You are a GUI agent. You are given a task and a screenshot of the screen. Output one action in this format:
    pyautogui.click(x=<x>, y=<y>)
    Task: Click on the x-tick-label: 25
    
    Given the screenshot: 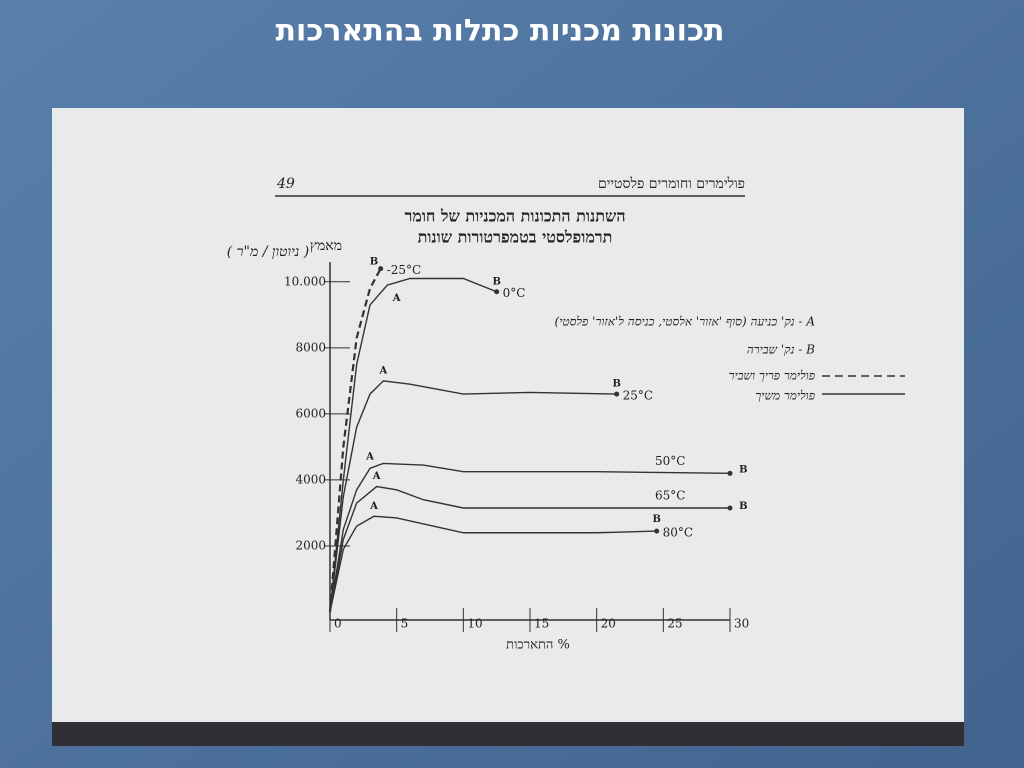 What is the action you would take?
    pyautogui.click(x=674, y=624)
    